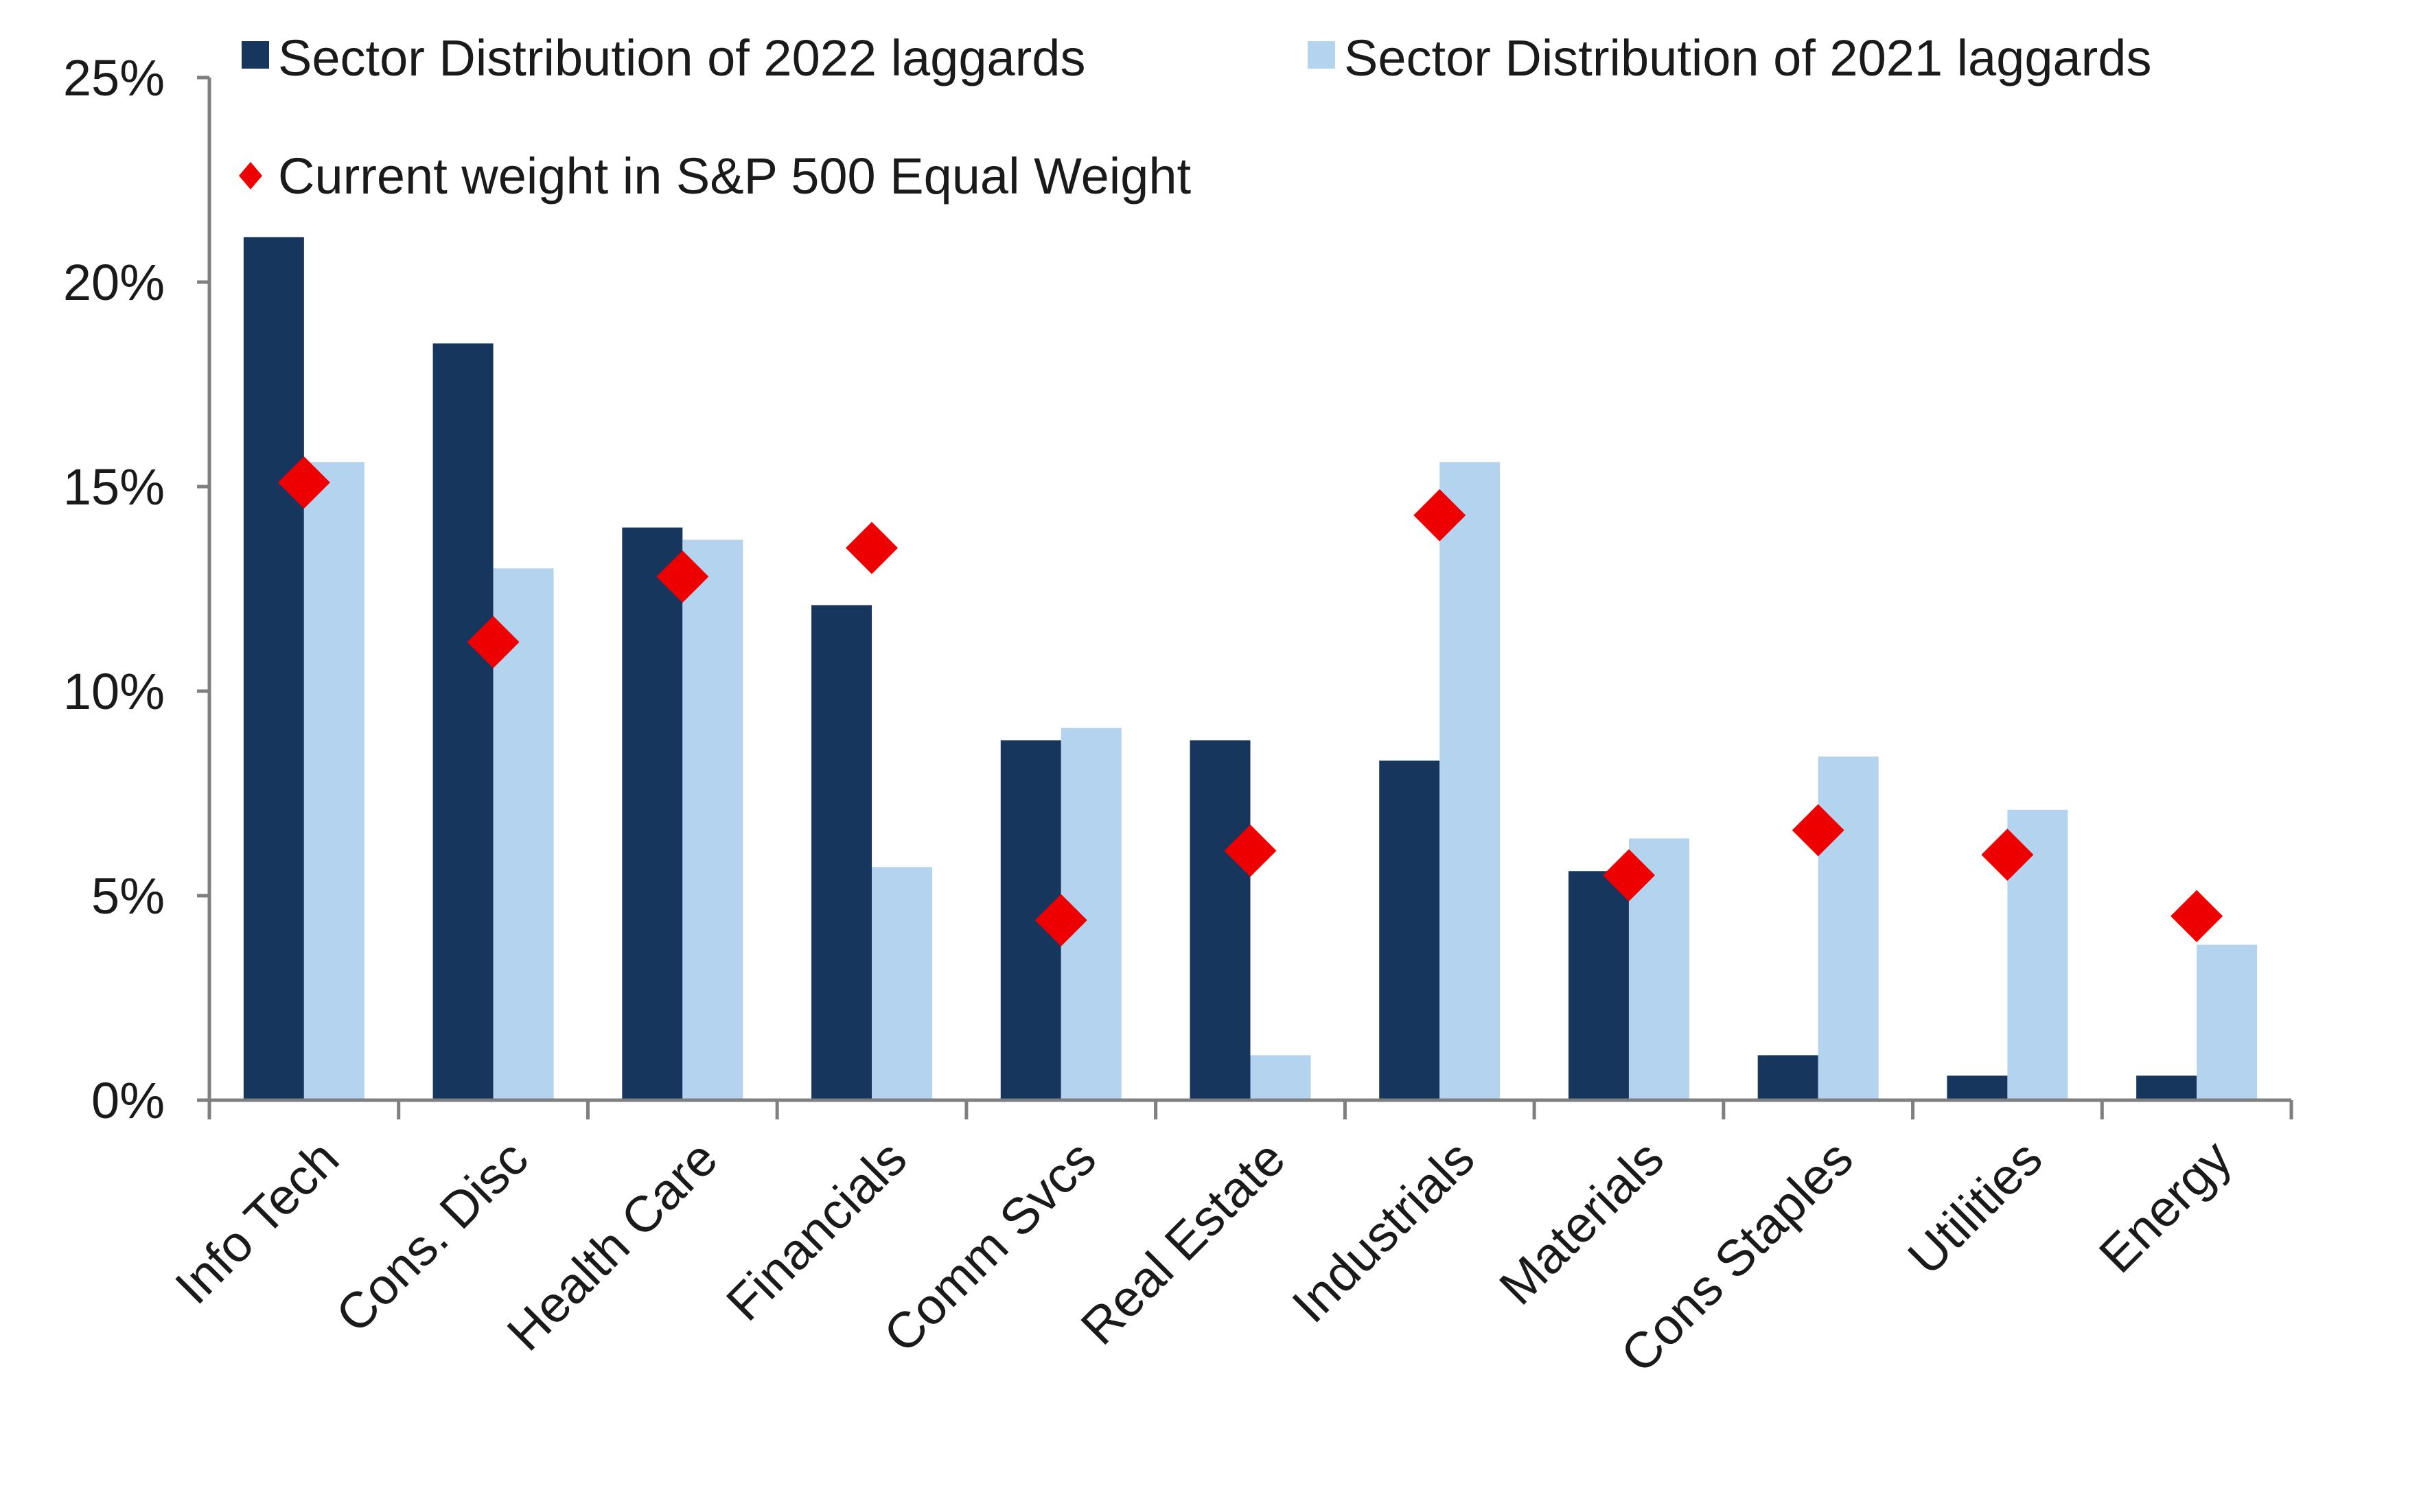 The image size is (2419, 1512). What do you see at coordinates (250, 176) in the screenshot?
I see `legend-diamond-icon` at bounding box center [250, 176].